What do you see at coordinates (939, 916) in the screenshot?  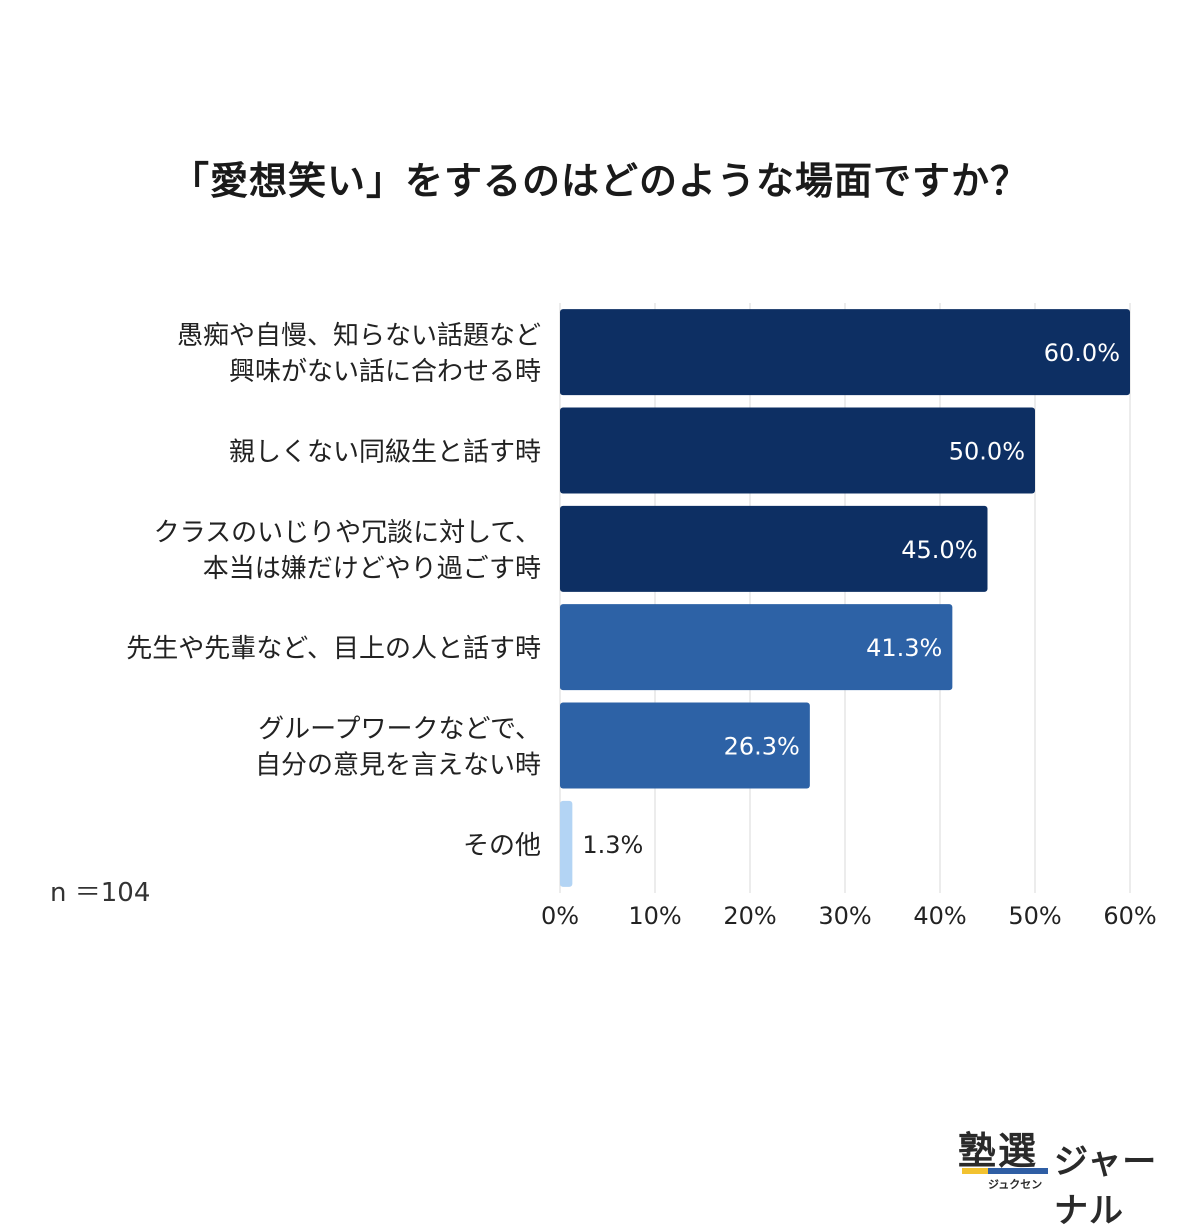 I see `x-tick-label: 40%` at bounding box center [939, 916].